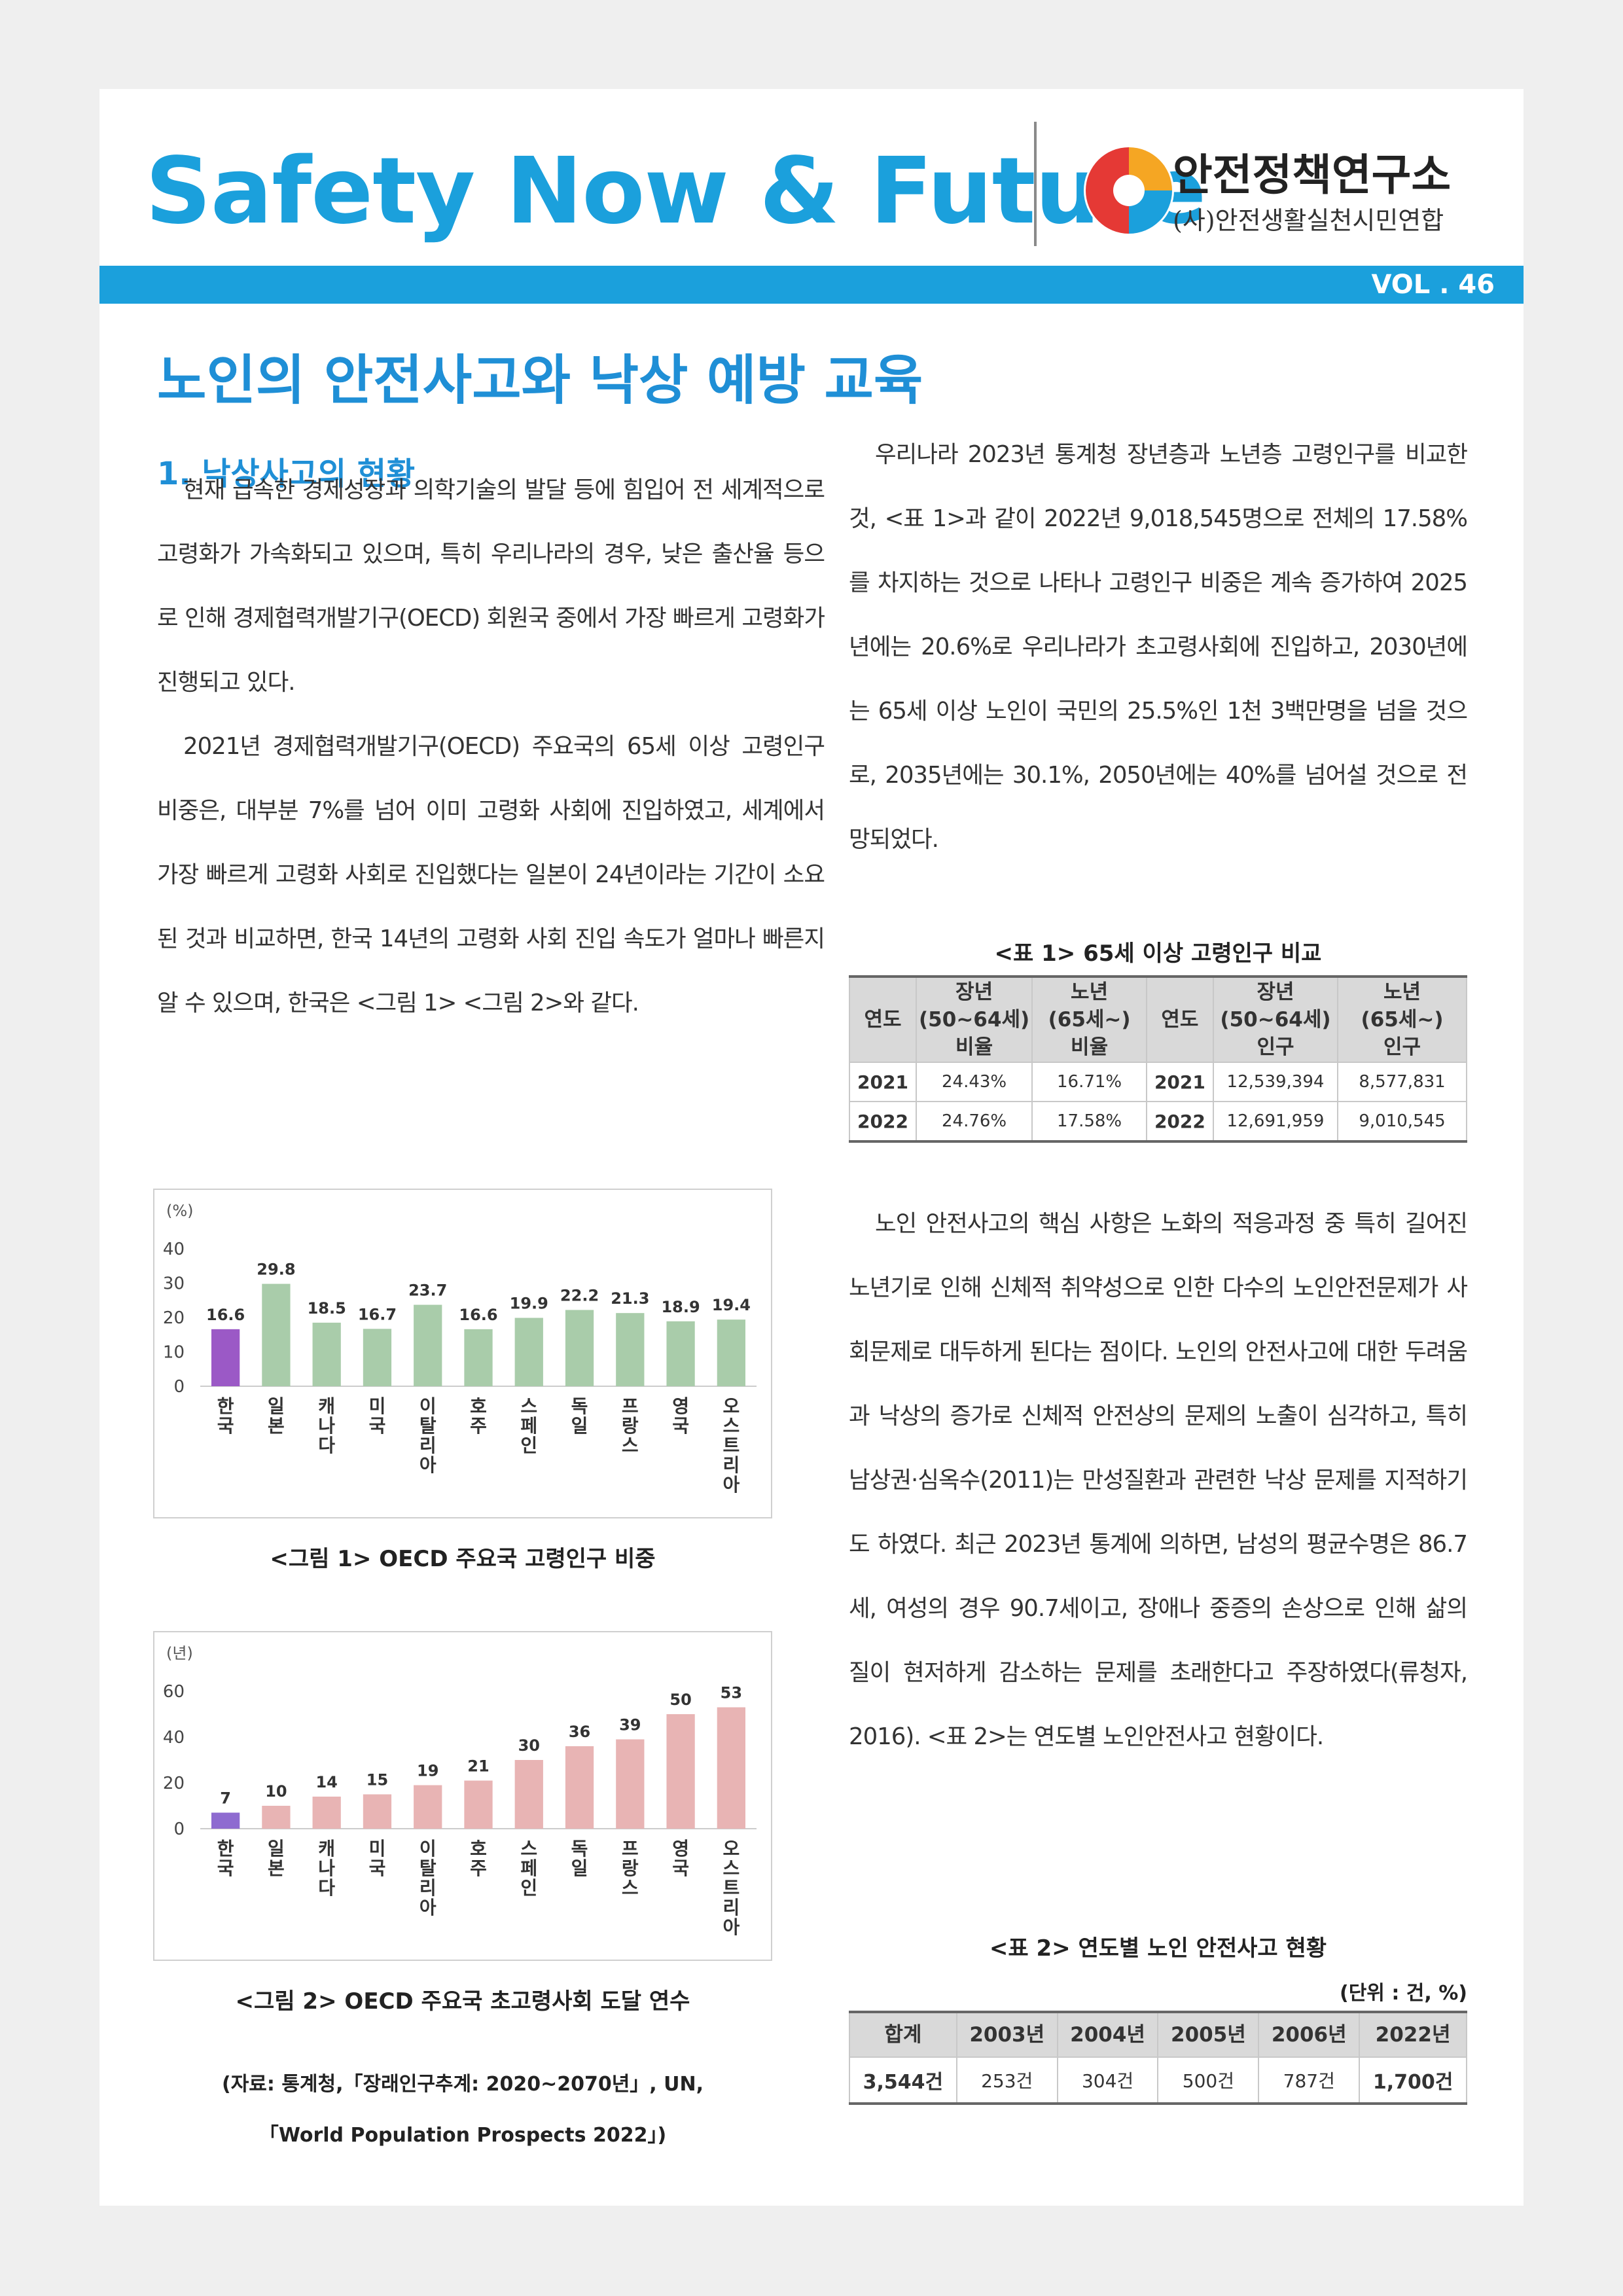 The width and height of the screenshot is (1623, 2296). I want to click on fig1-data-label: 19.4, so click(732, 1305).